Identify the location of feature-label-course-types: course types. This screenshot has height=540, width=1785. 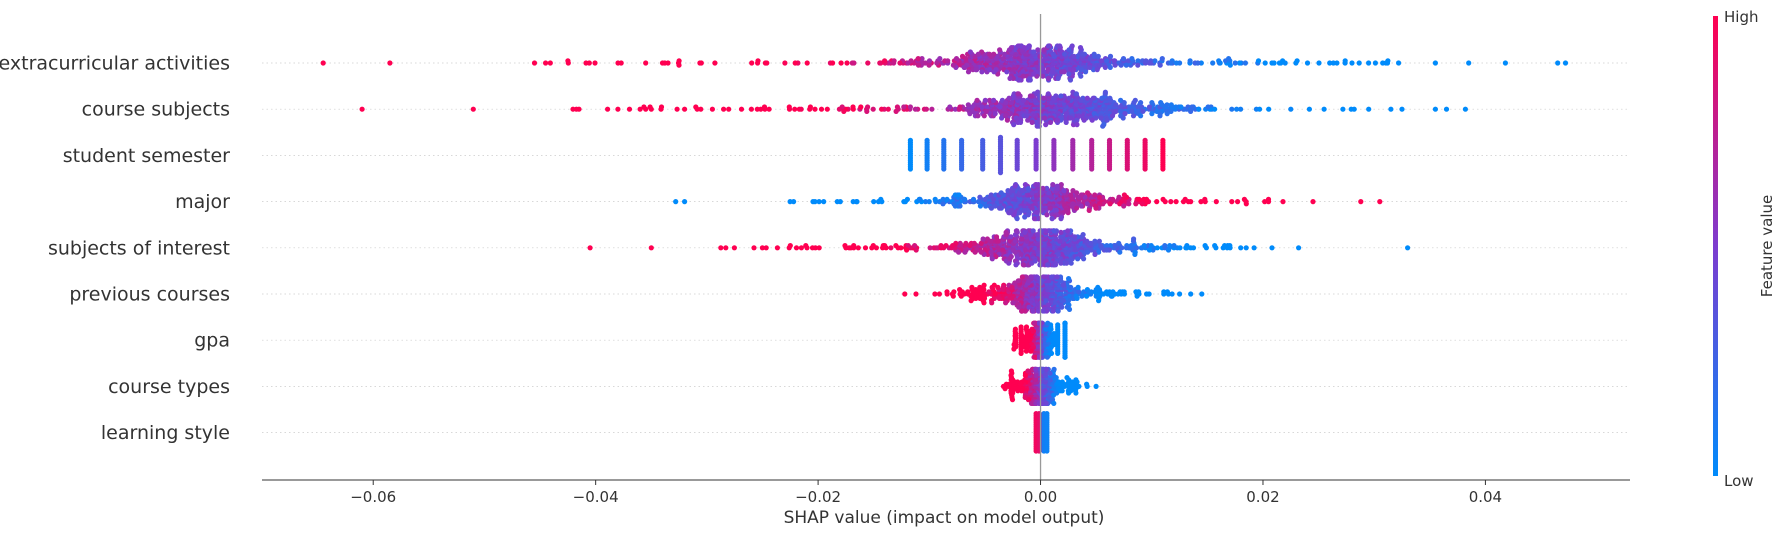
(169, 387).